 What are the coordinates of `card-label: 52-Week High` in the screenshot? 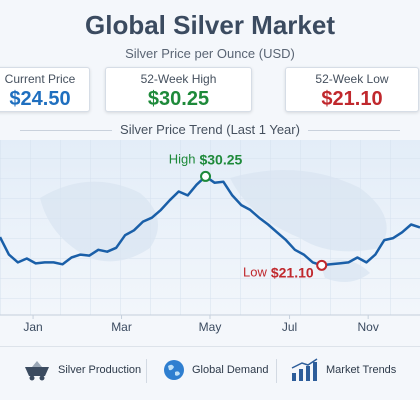 It's located at (178, 79).